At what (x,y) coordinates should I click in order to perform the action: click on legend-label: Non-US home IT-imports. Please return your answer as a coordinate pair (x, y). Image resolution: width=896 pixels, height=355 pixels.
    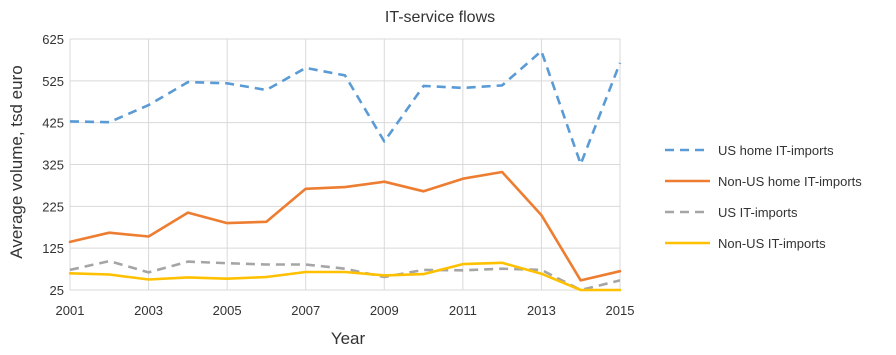
    Looking at the image, I should click on (790, 181).